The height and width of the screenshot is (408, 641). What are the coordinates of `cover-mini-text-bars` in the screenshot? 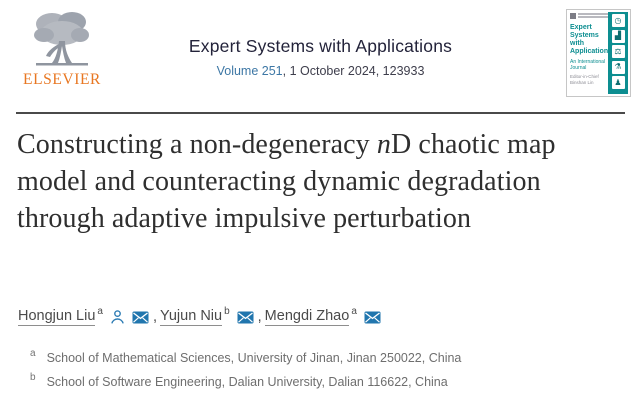 It's located at (593, 16).